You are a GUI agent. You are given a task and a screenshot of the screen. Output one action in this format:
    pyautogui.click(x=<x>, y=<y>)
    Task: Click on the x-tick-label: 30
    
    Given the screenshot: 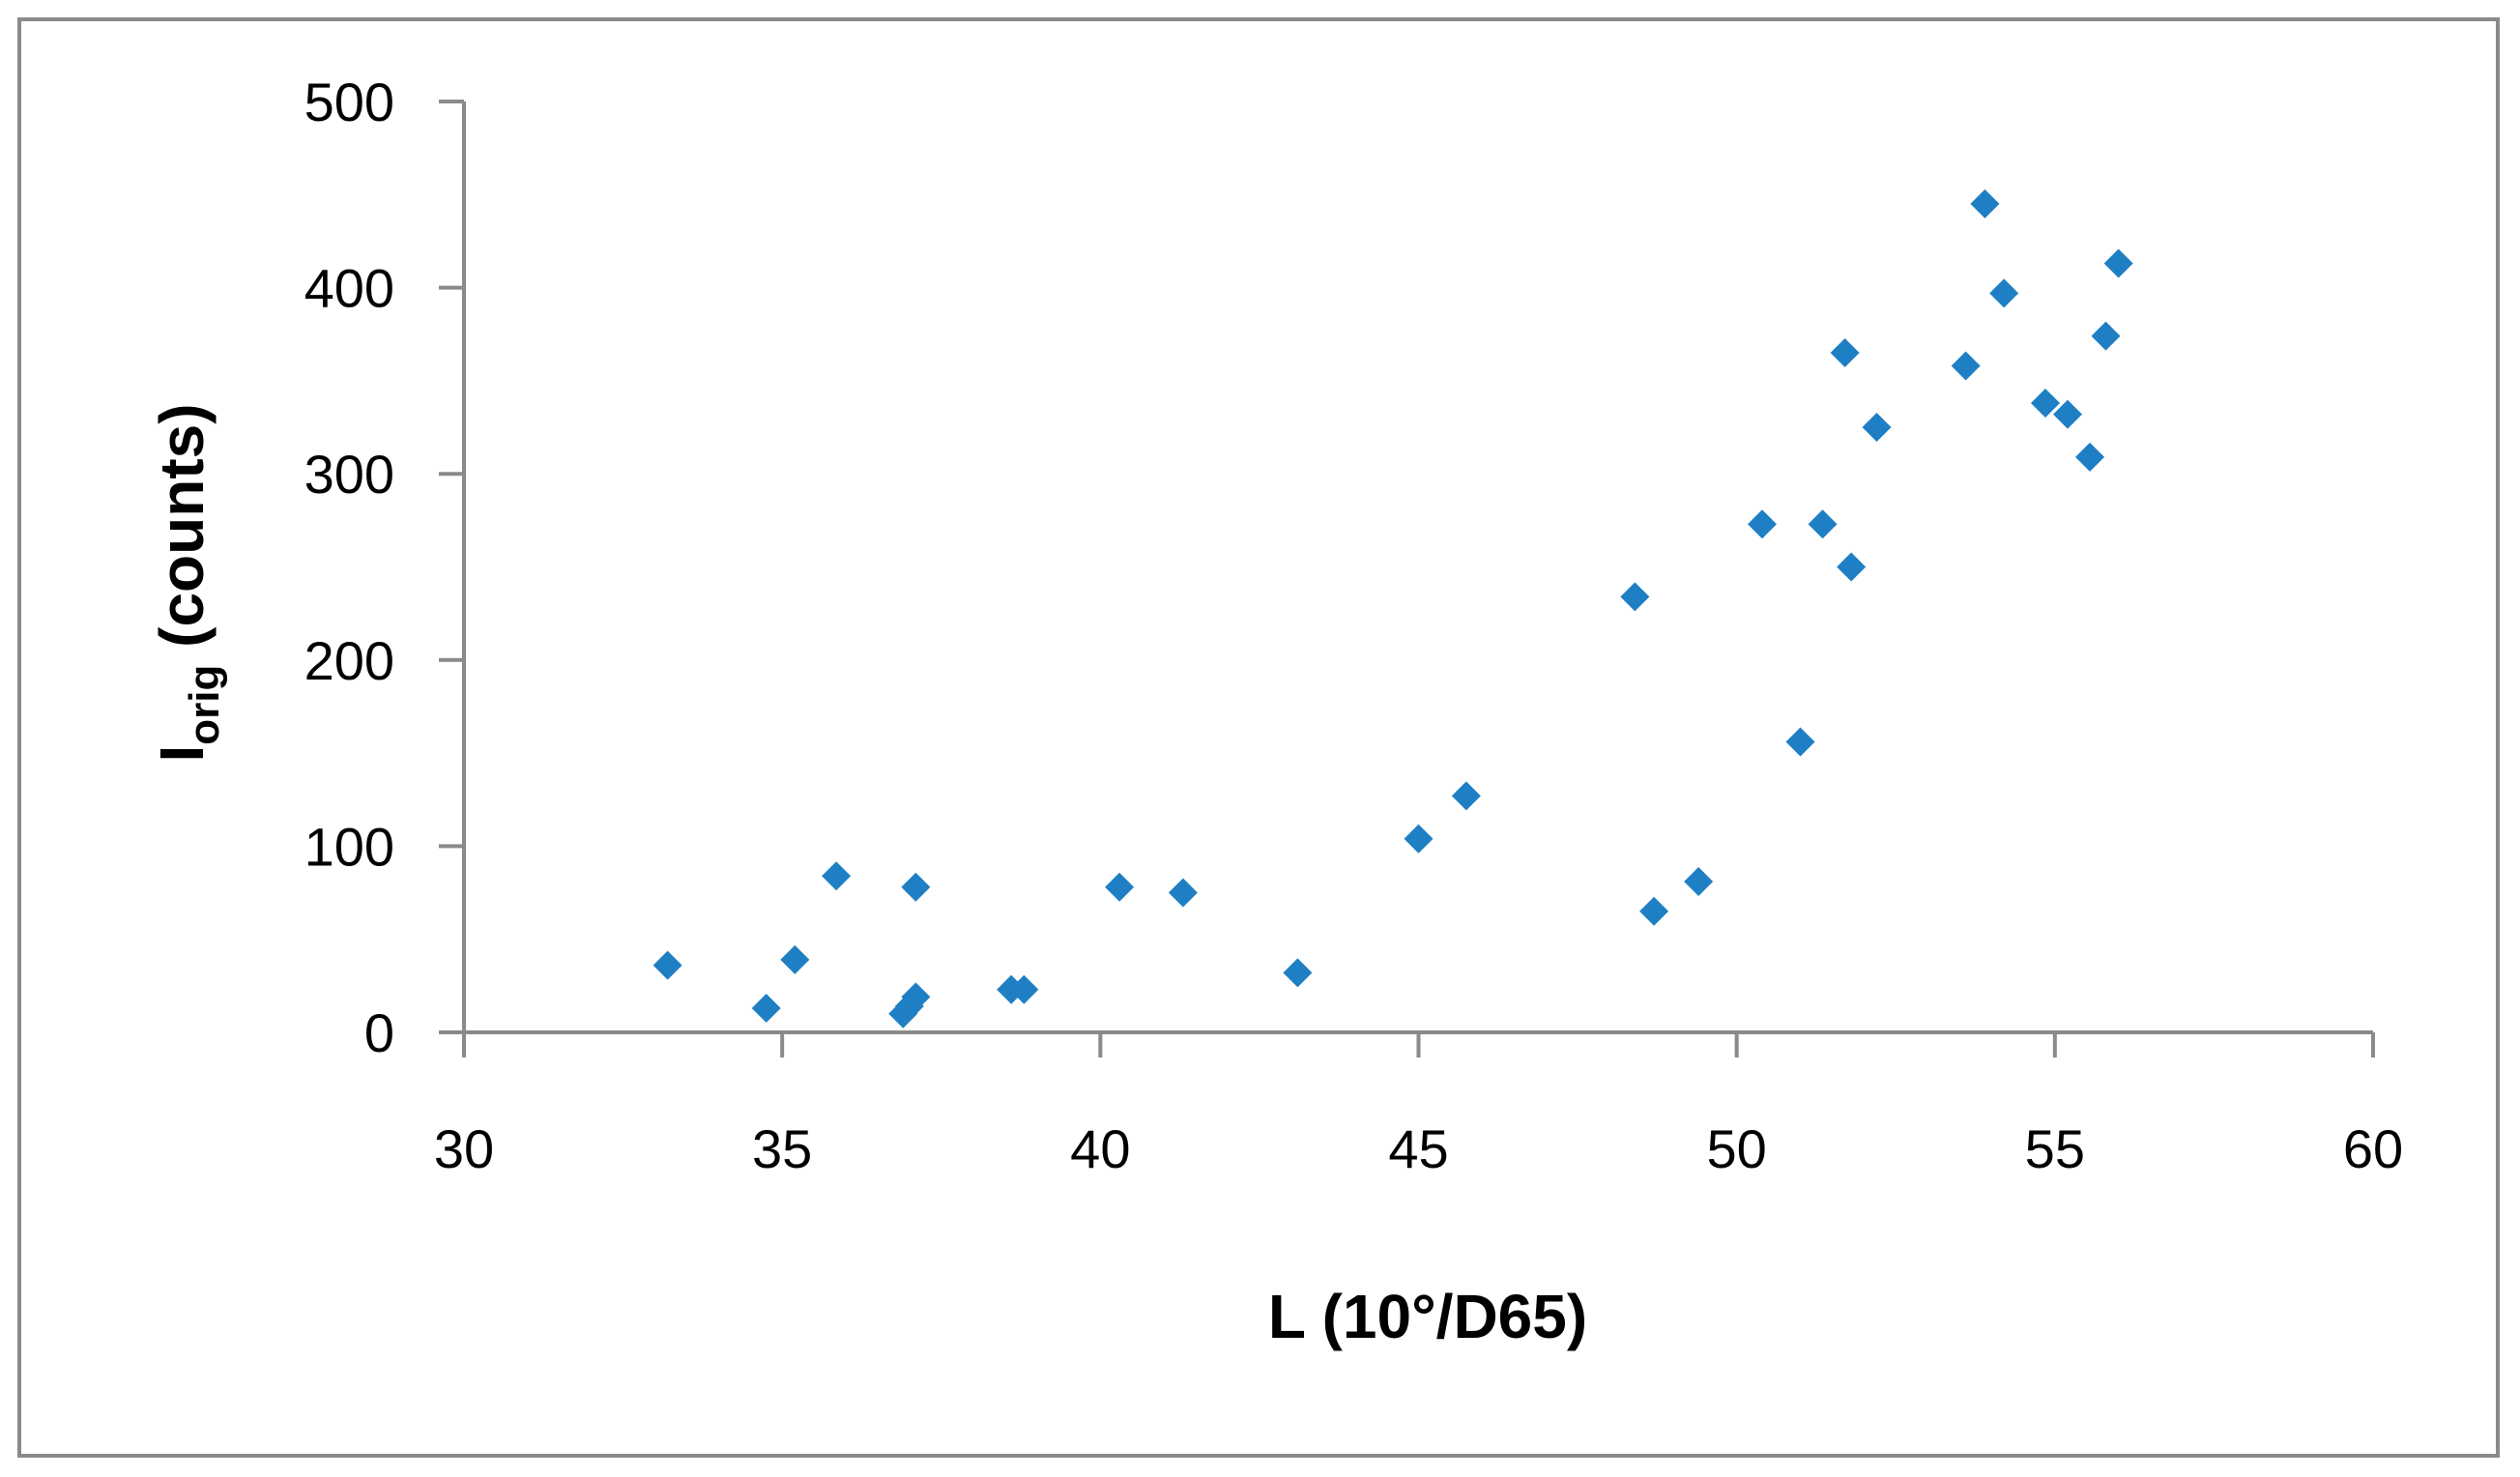 What is the action you would take?
    pyautogui.click(x=464, y=1148)
    